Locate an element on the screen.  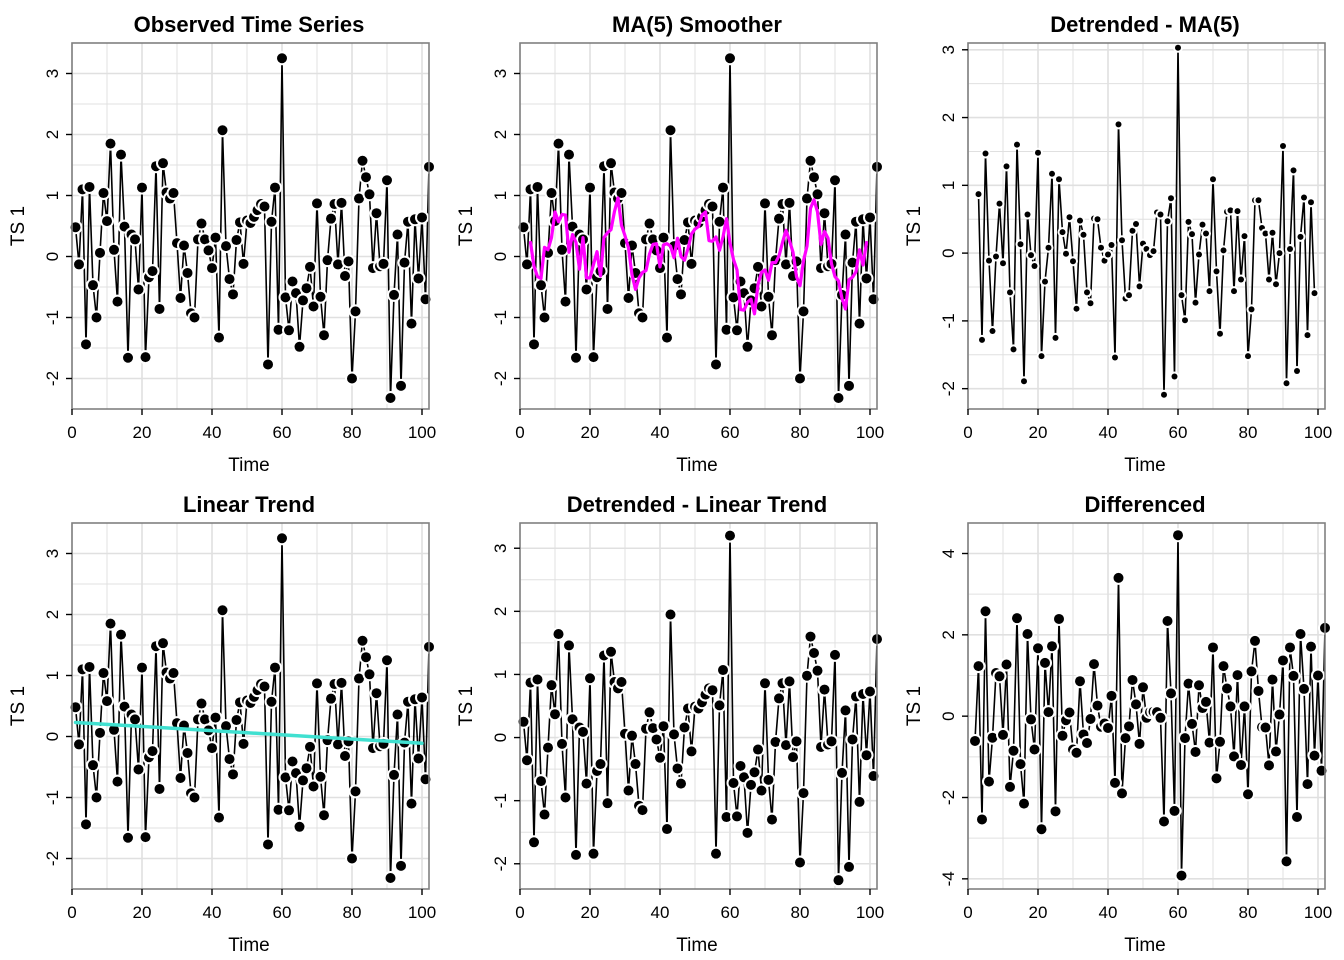
y-tick-label: 4 is located at coordinates (948, 553).